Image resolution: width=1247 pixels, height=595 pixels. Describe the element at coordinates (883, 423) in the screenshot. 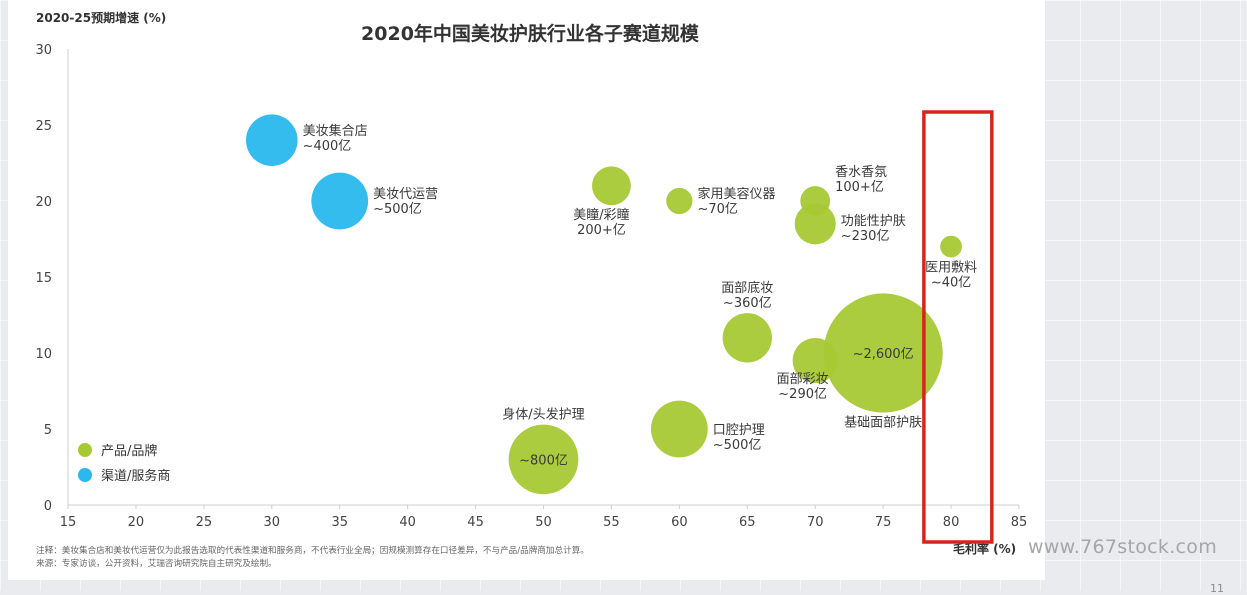

I see `bubble-label: 基础面部护肤` at that location.